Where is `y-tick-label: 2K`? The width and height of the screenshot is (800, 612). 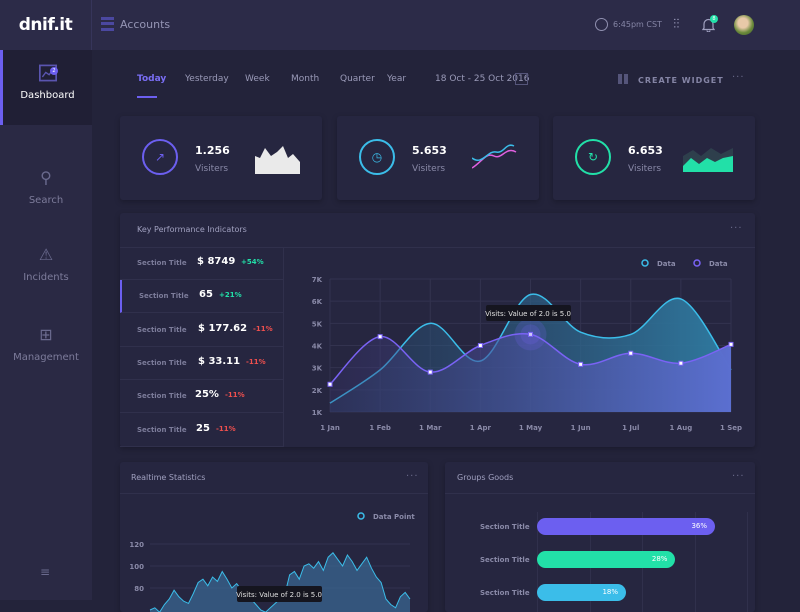 y-tick-label: 2K is located at coordinates (317, 391).